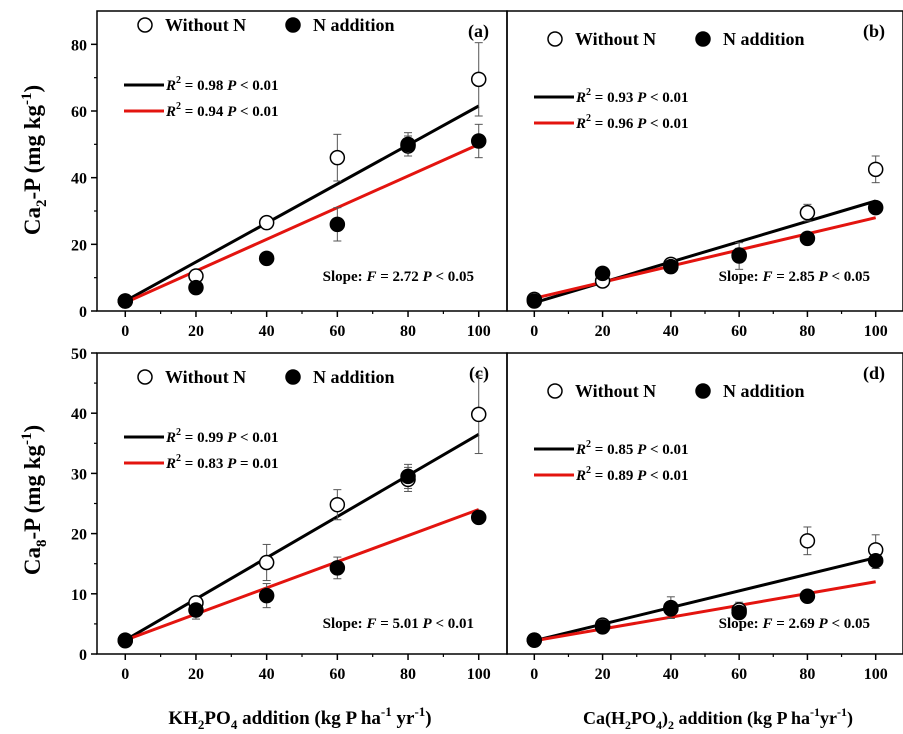 The width and height of the screenshot is (903, 734). Describe the element at coordinates (79, 354) in the screenshot. I see `y-tick-label: 50` at that location.